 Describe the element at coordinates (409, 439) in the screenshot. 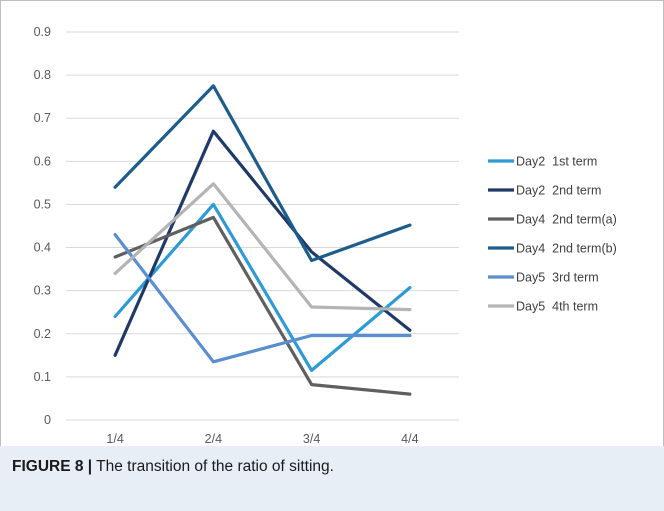

I see `x-tick-label: 4/4` at that location.